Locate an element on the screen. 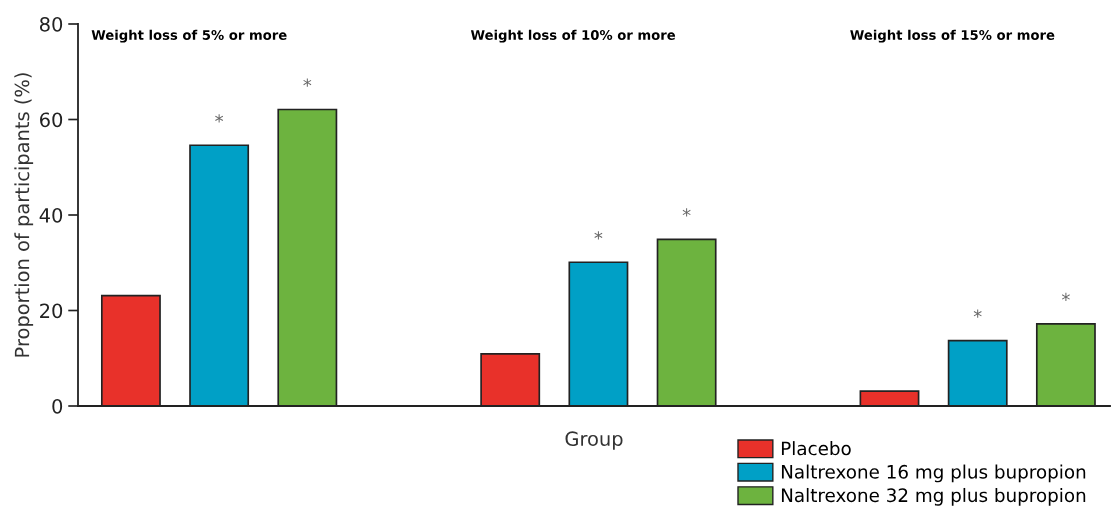 The width and height of the screenshot is (1112, 524). annotation: Weight loss of 15% or more is located at coordinates (952, 36).